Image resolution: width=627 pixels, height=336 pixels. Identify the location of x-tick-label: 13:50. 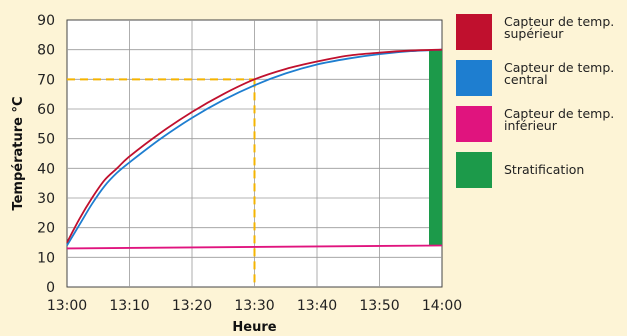
(379, 306).